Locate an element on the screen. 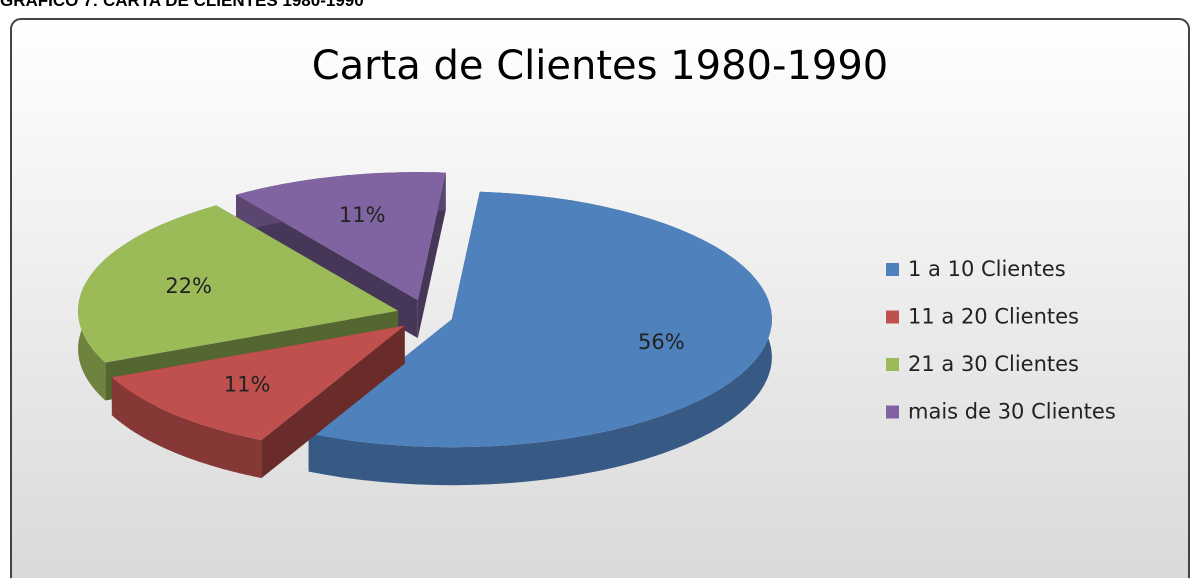 This screenshot has height=578, width=1192. chart-title: Carta de Clientes 1980-1990 is located at coordinates (600, 66).